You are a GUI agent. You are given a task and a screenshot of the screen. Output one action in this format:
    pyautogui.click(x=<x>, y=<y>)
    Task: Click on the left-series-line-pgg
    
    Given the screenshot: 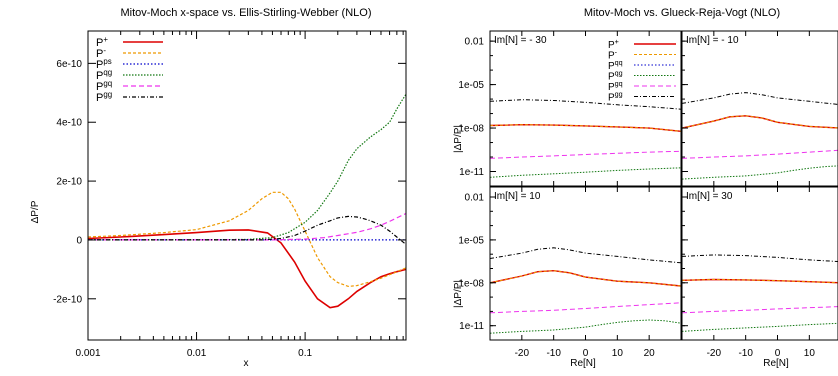 What is the action you would take?
    pyautogui.click(x=247, y=230)
    